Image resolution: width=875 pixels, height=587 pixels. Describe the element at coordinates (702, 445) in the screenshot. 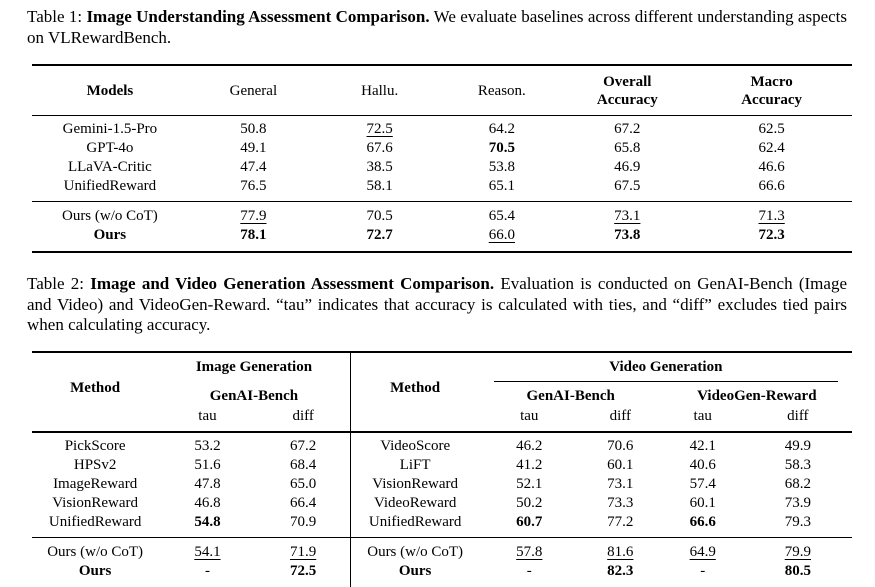

I see `table-cell: 42.1` at that location.